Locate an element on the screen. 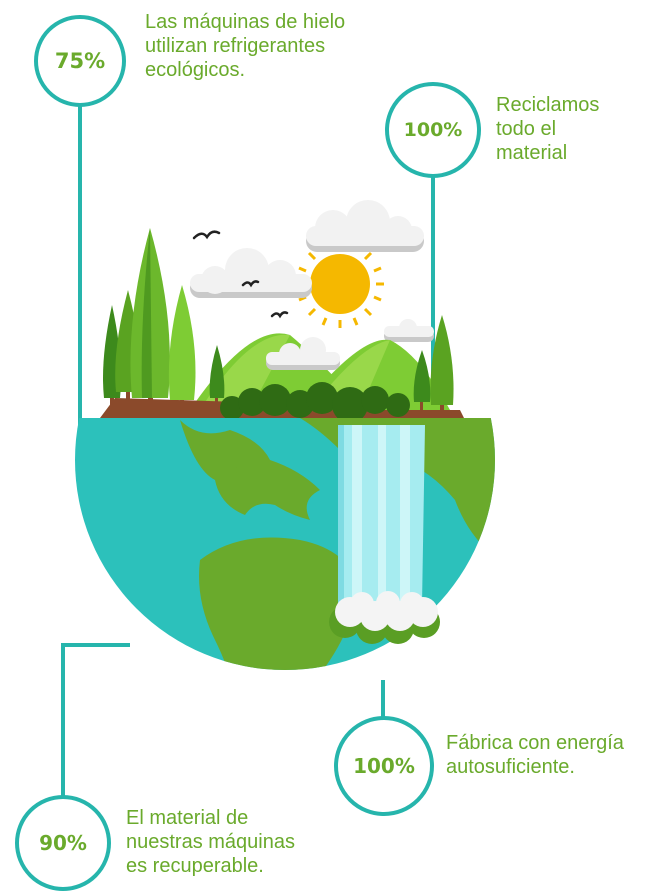 Image resolution: width=651 pixels, height=891 pixels. stat-badge: 90% is located at coordinates (63, 843).